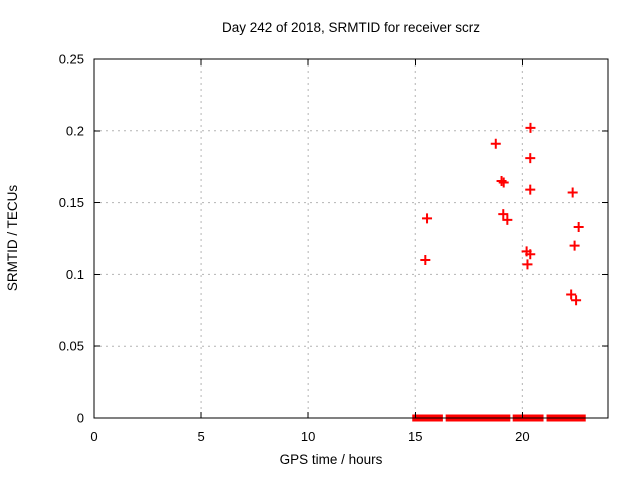 The width and height of the screenshot is (640, 480). Describe the element at coordinates (75, 274) in the screenshot. I see `y-tick-label: 0.1` at that location.